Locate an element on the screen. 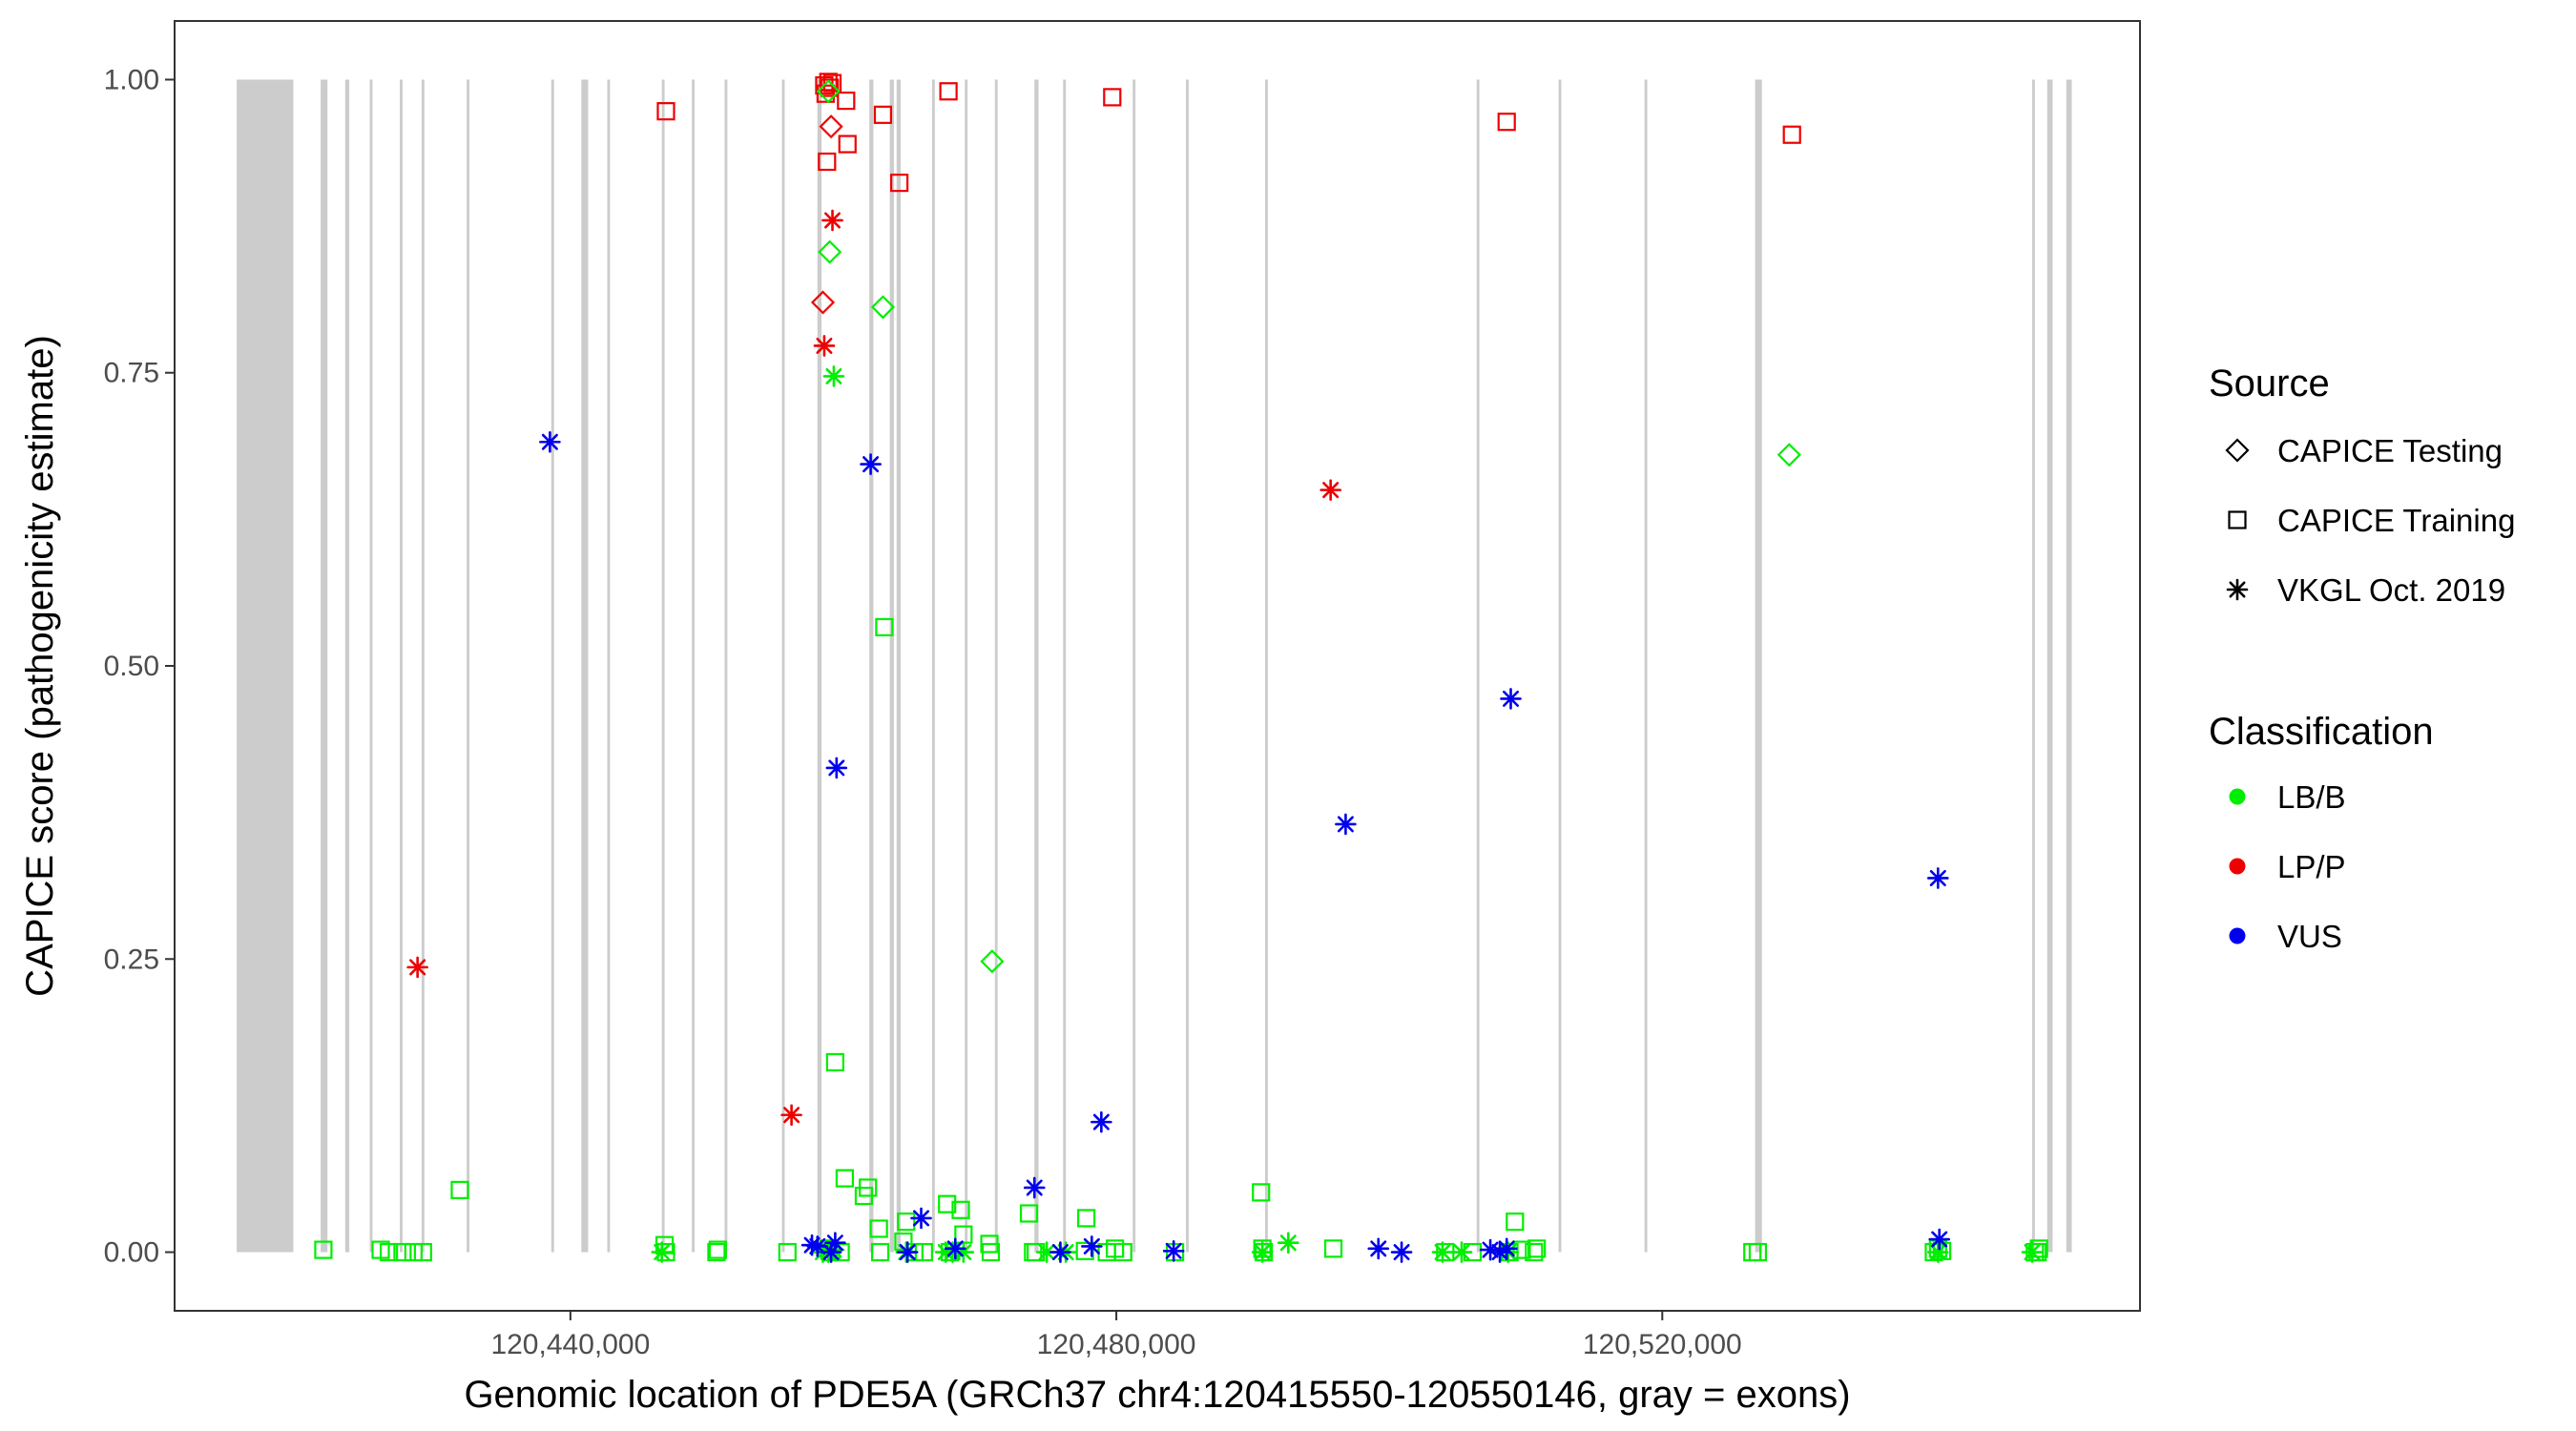 The width and height of the screenshot is (2576, 1431). legend-class-label: VUS is located at coordinates (2309, 936).